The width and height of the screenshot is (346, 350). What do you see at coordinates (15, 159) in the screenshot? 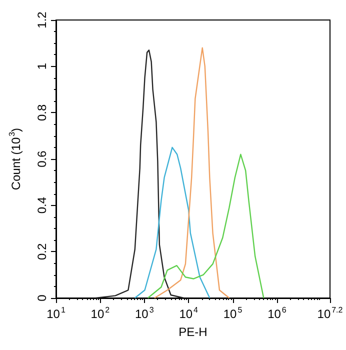
I see `y-axis-title: Count (103)` at bounding box center [15, 159].